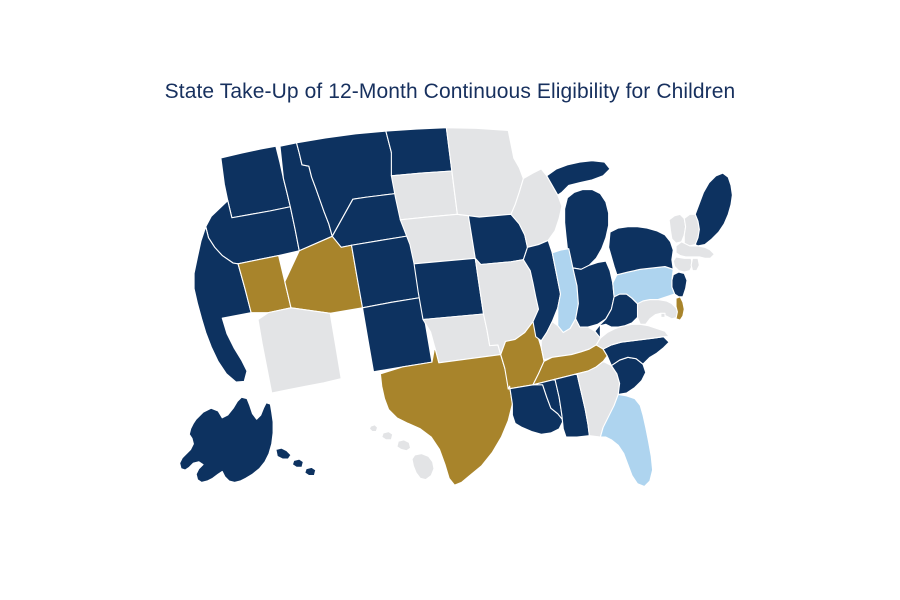 The image size is (900, 600). What do you see at coordinates (536, 208) in the screenshot?
I see `state-WI` at bounding box center [536, 208].